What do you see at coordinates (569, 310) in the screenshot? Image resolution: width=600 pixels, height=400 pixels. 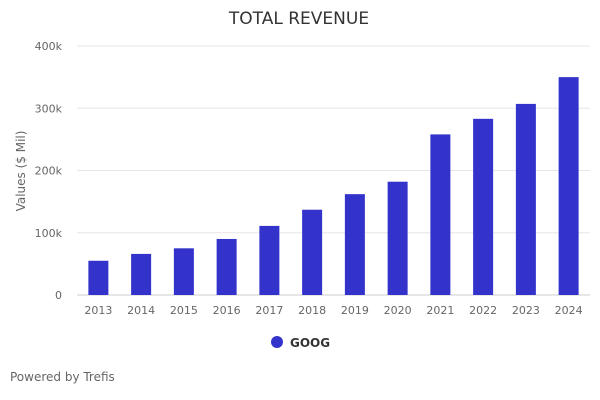 I see `x-tick-label: 2024` at bounding box center [569, 310].